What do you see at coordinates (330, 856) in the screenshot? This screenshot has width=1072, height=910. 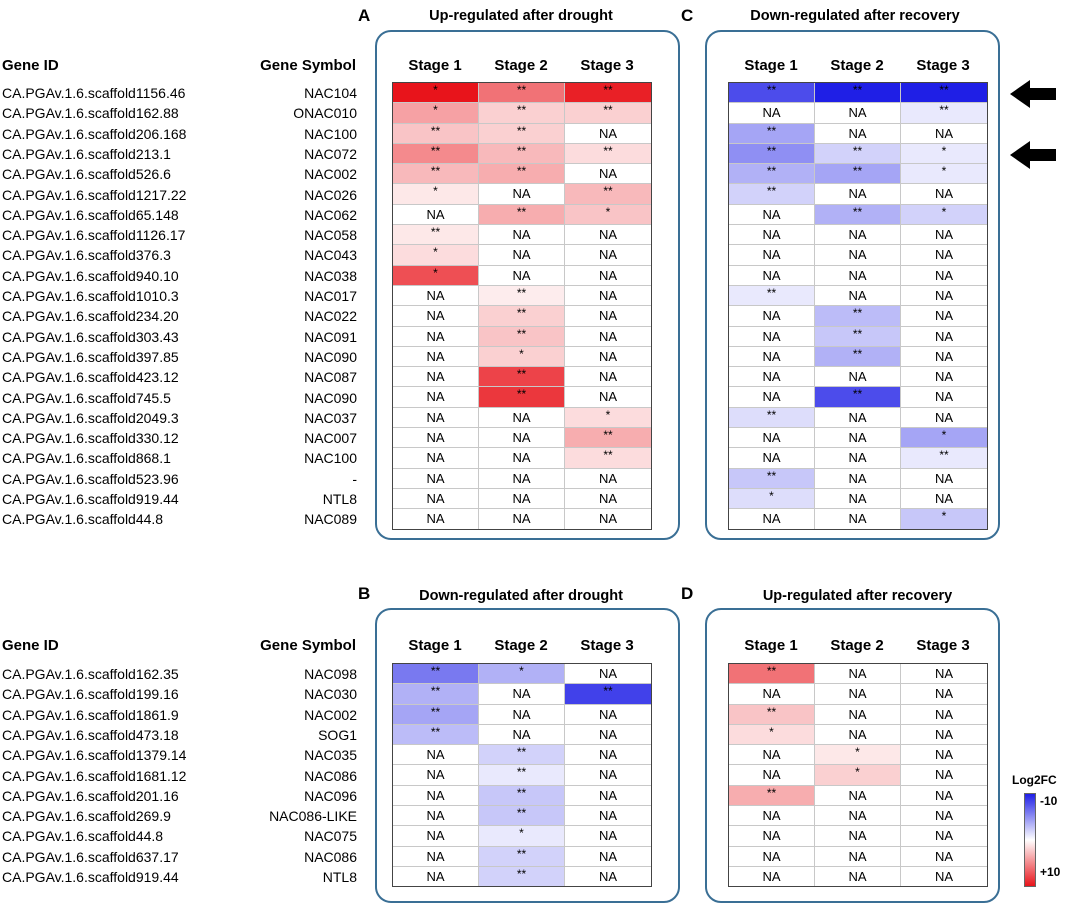 I see `gene-symbol: NAC086` at bounding box center [330, 856].